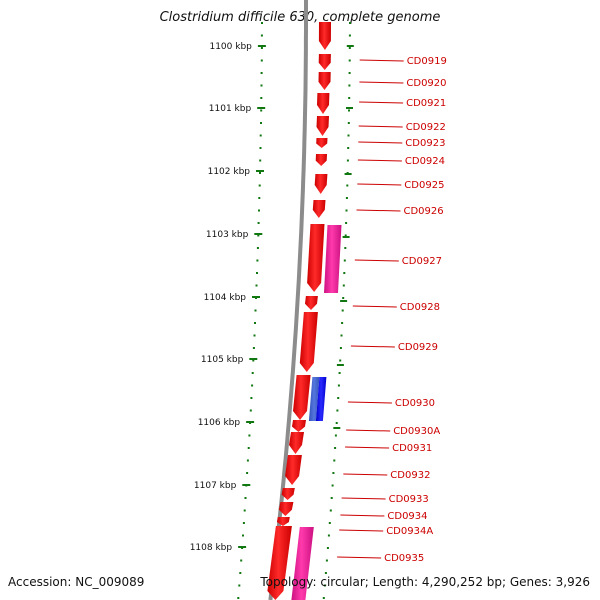 Image resolution: width=600 pixels, height=600 pixels. What do you see at coordinates (409, 531) in the screenshot?
I see `gene-label-cd0934a: CD0934A` at bounding box center [409, 531].